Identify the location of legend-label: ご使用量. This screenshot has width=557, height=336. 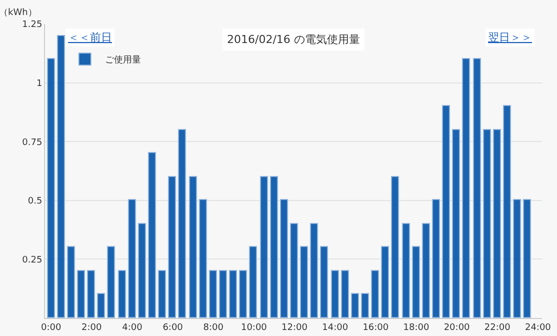
(122, 60).